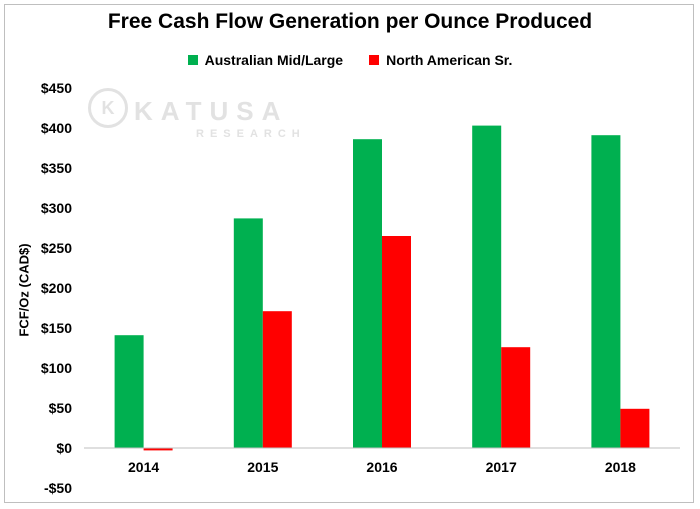 The width and height of the screenshot is (700, 509). I want to click on y-tick-label: $300, so click(56, 208).